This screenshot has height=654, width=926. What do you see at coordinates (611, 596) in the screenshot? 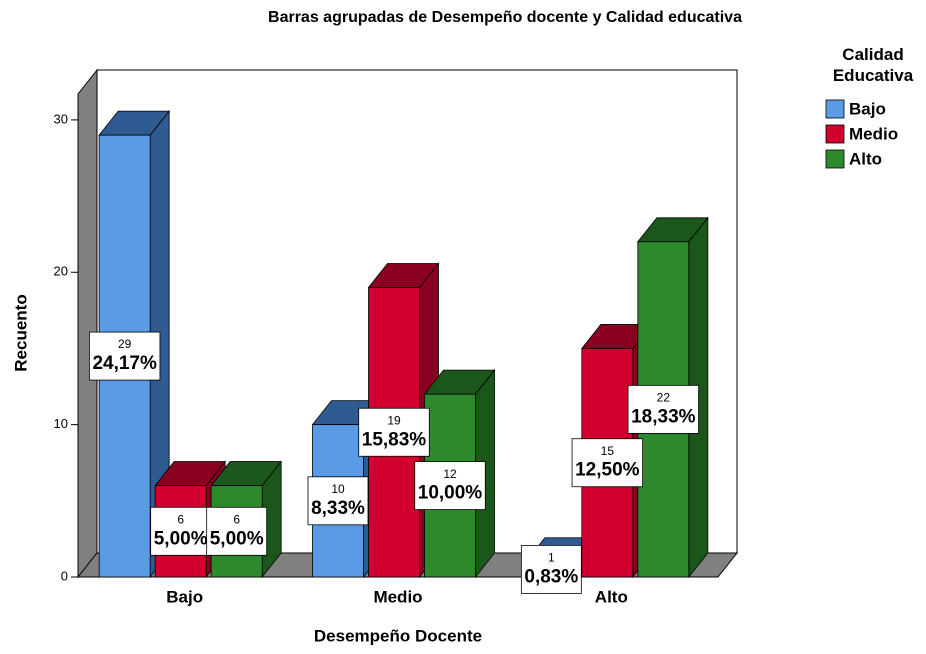
I see `x-tick-label: Alto` at bounding box center [611, 596].